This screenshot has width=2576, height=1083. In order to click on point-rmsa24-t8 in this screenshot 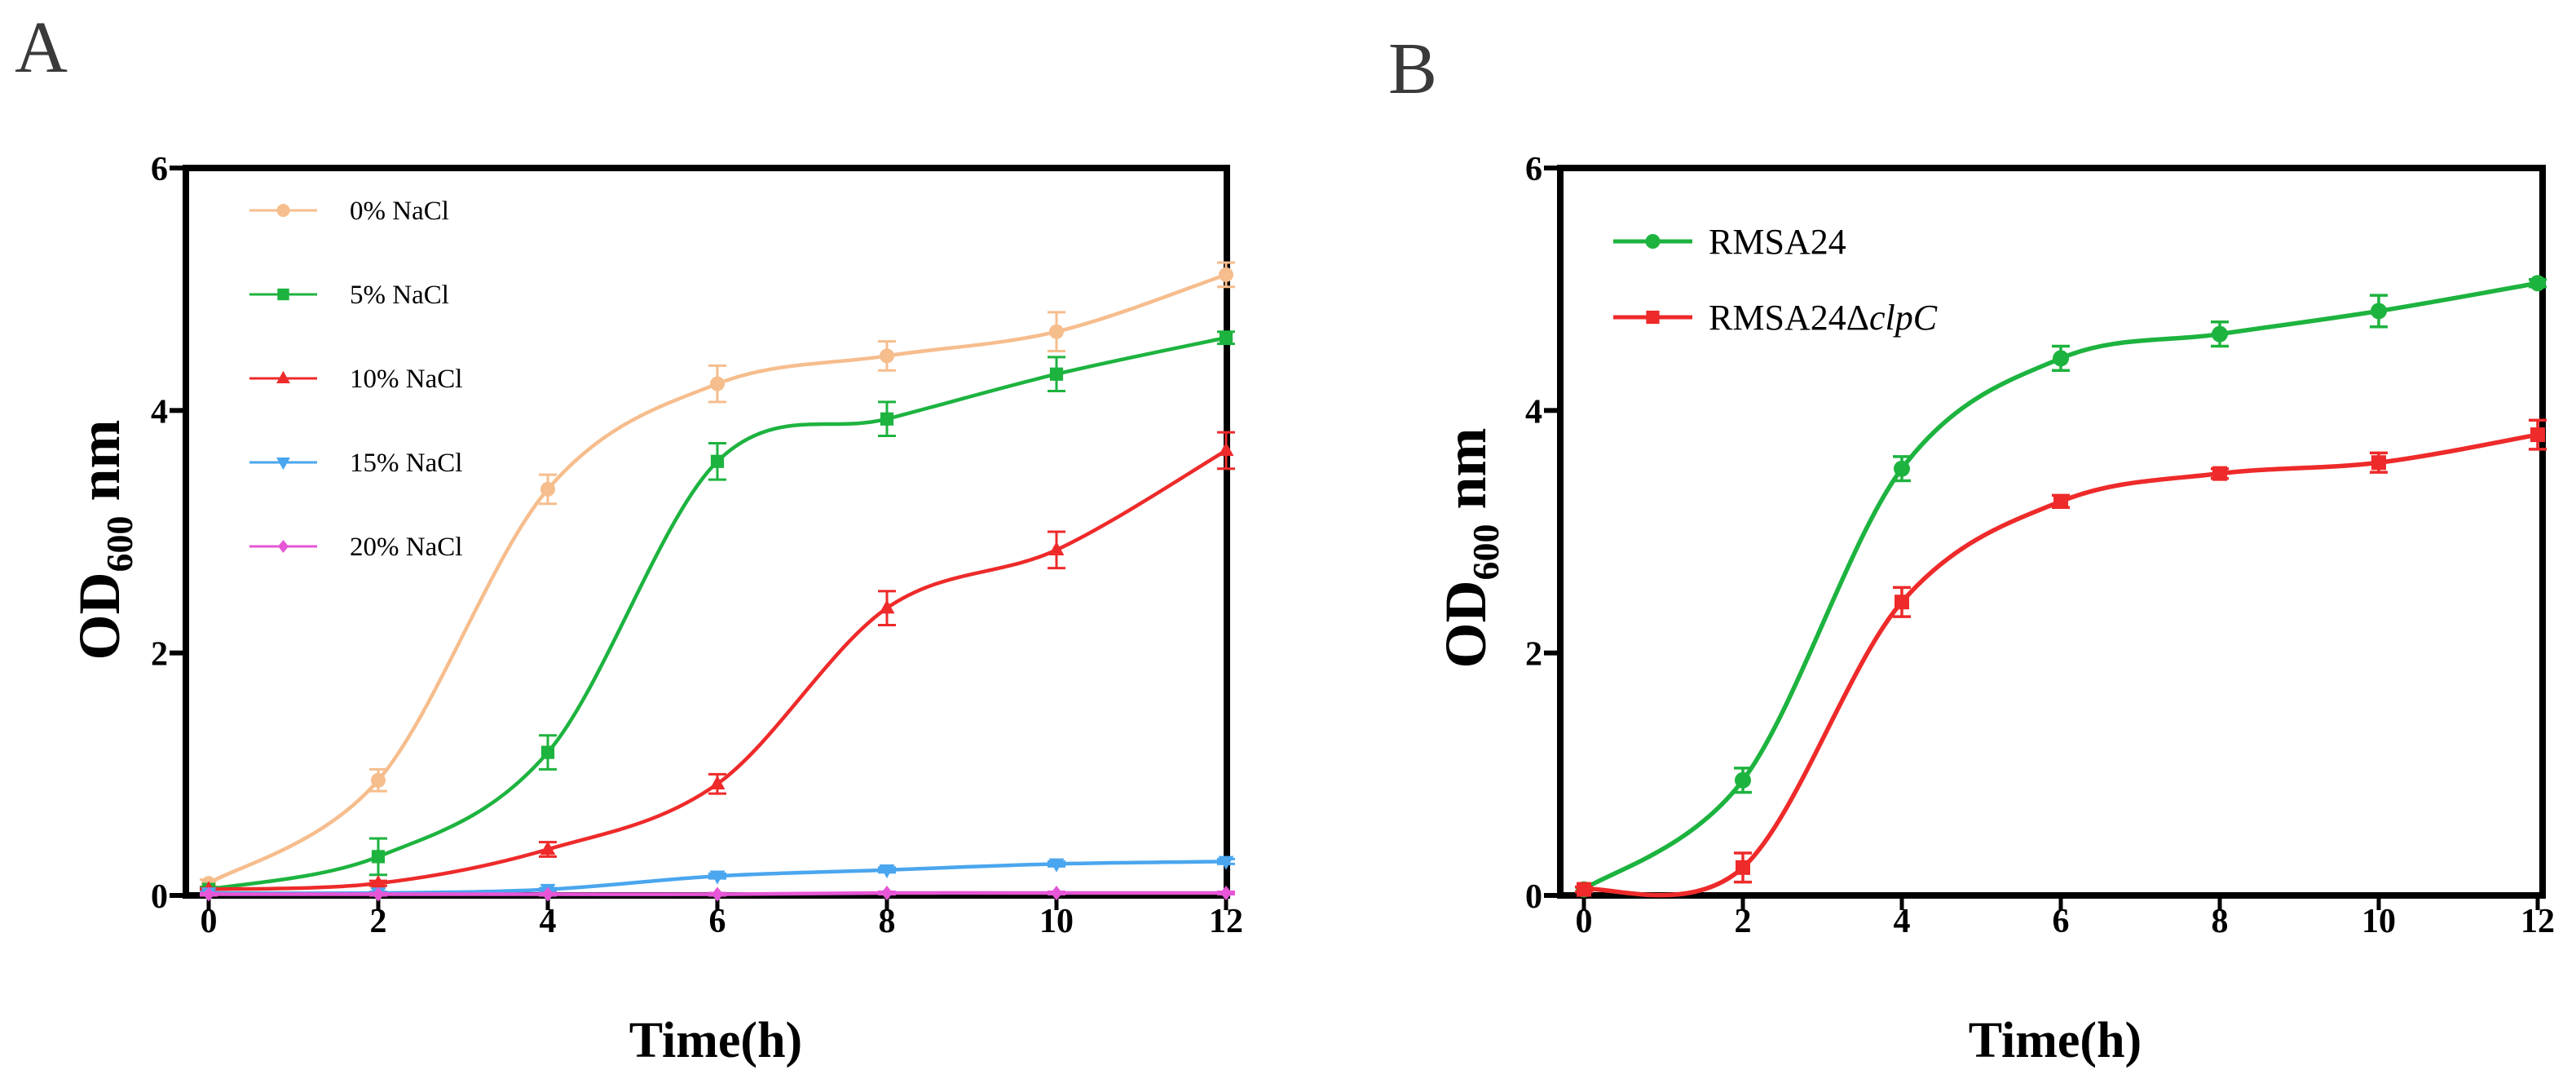, I will do `click(2220, 334)`.